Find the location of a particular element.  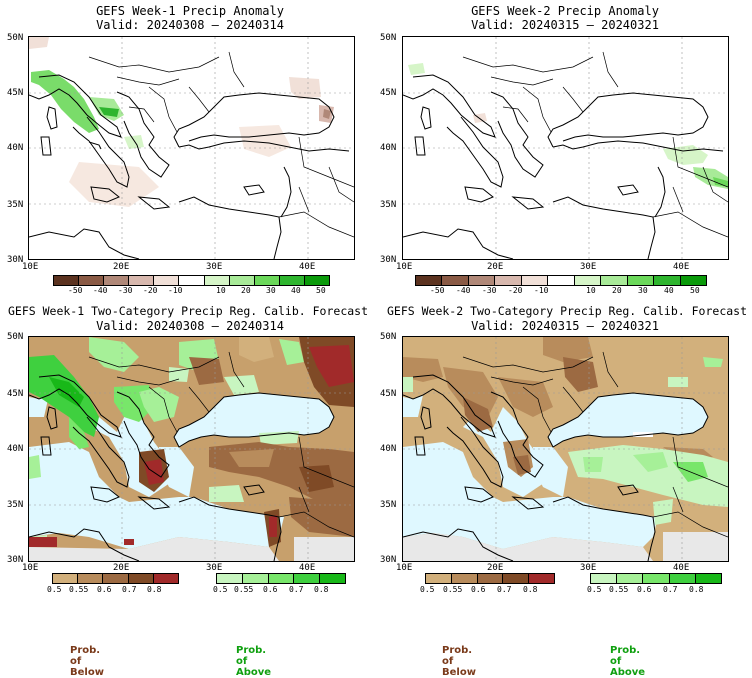

panel-valid: Valid: 20240308 – 20240314 is located at coordinates (190, 25).